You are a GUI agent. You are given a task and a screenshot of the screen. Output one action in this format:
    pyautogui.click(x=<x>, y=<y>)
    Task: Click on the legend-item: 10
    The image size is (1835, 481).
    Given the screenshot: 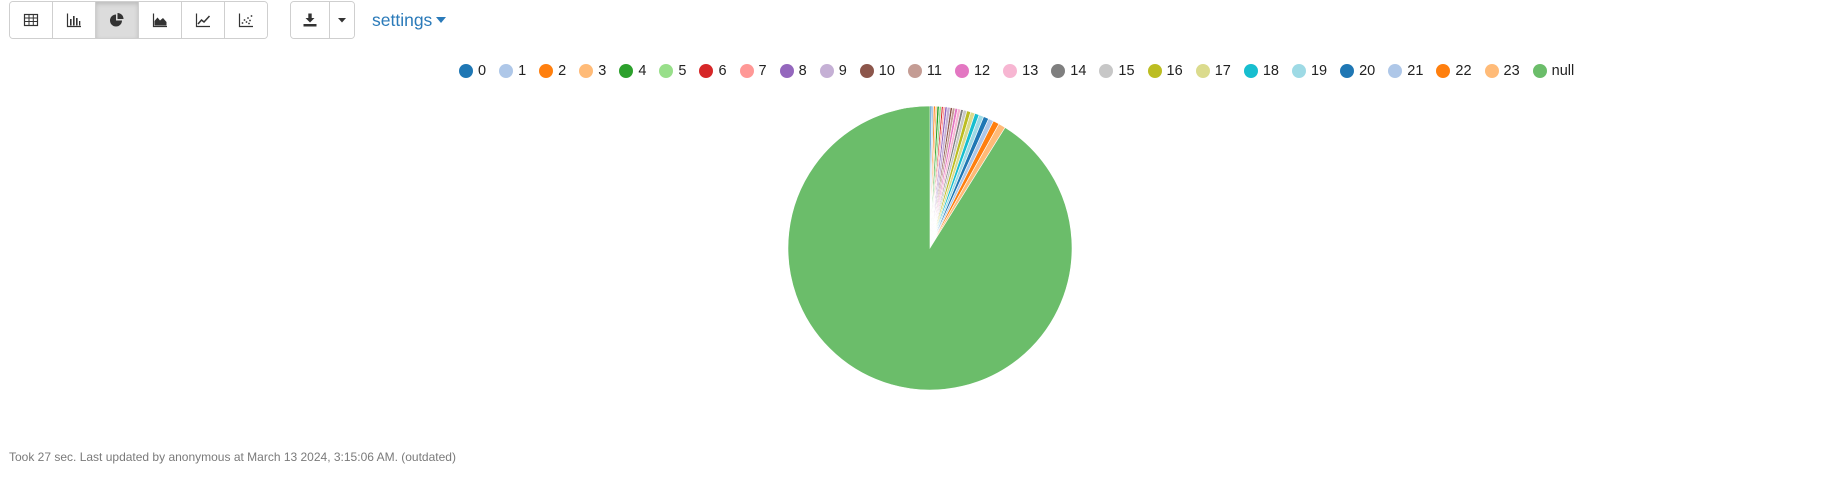 What is the action you would take?
    pyautogui.click(x=877, y=71)
    